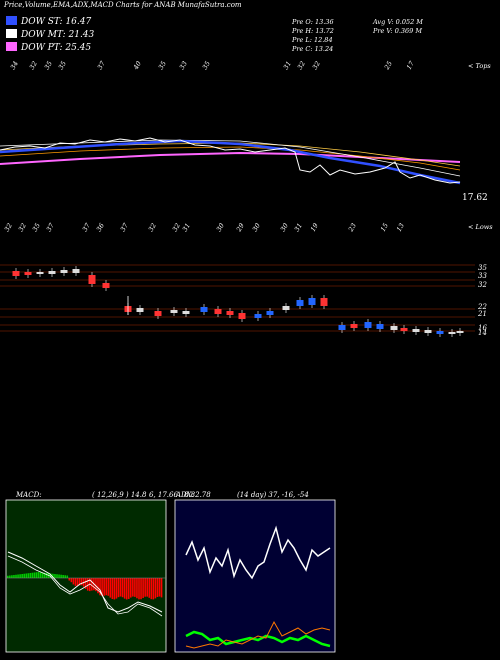  What do you see at coordinates (475, 198) in the screenshot?
I see `last-price-label: 17.62` at bounding box center [475, 198].